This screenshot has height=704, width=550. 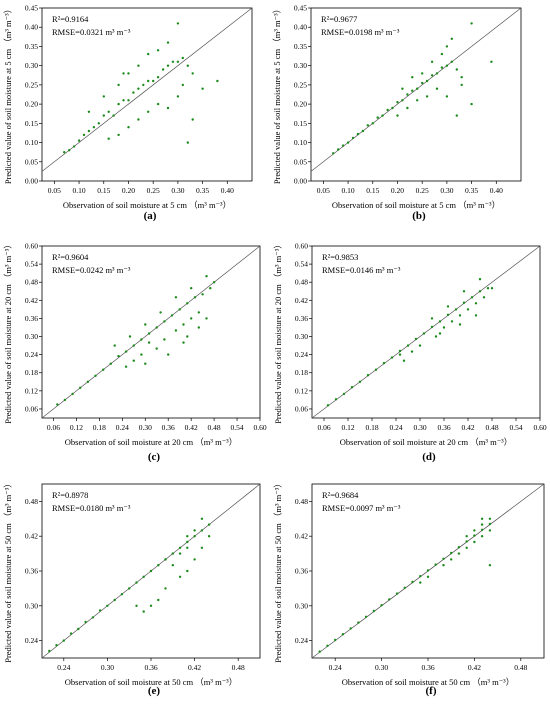 What do you see at coordinates (300, 84) in the screenshot?
I see `y-tick-label: 0.25` at bounding box center [300, 84].